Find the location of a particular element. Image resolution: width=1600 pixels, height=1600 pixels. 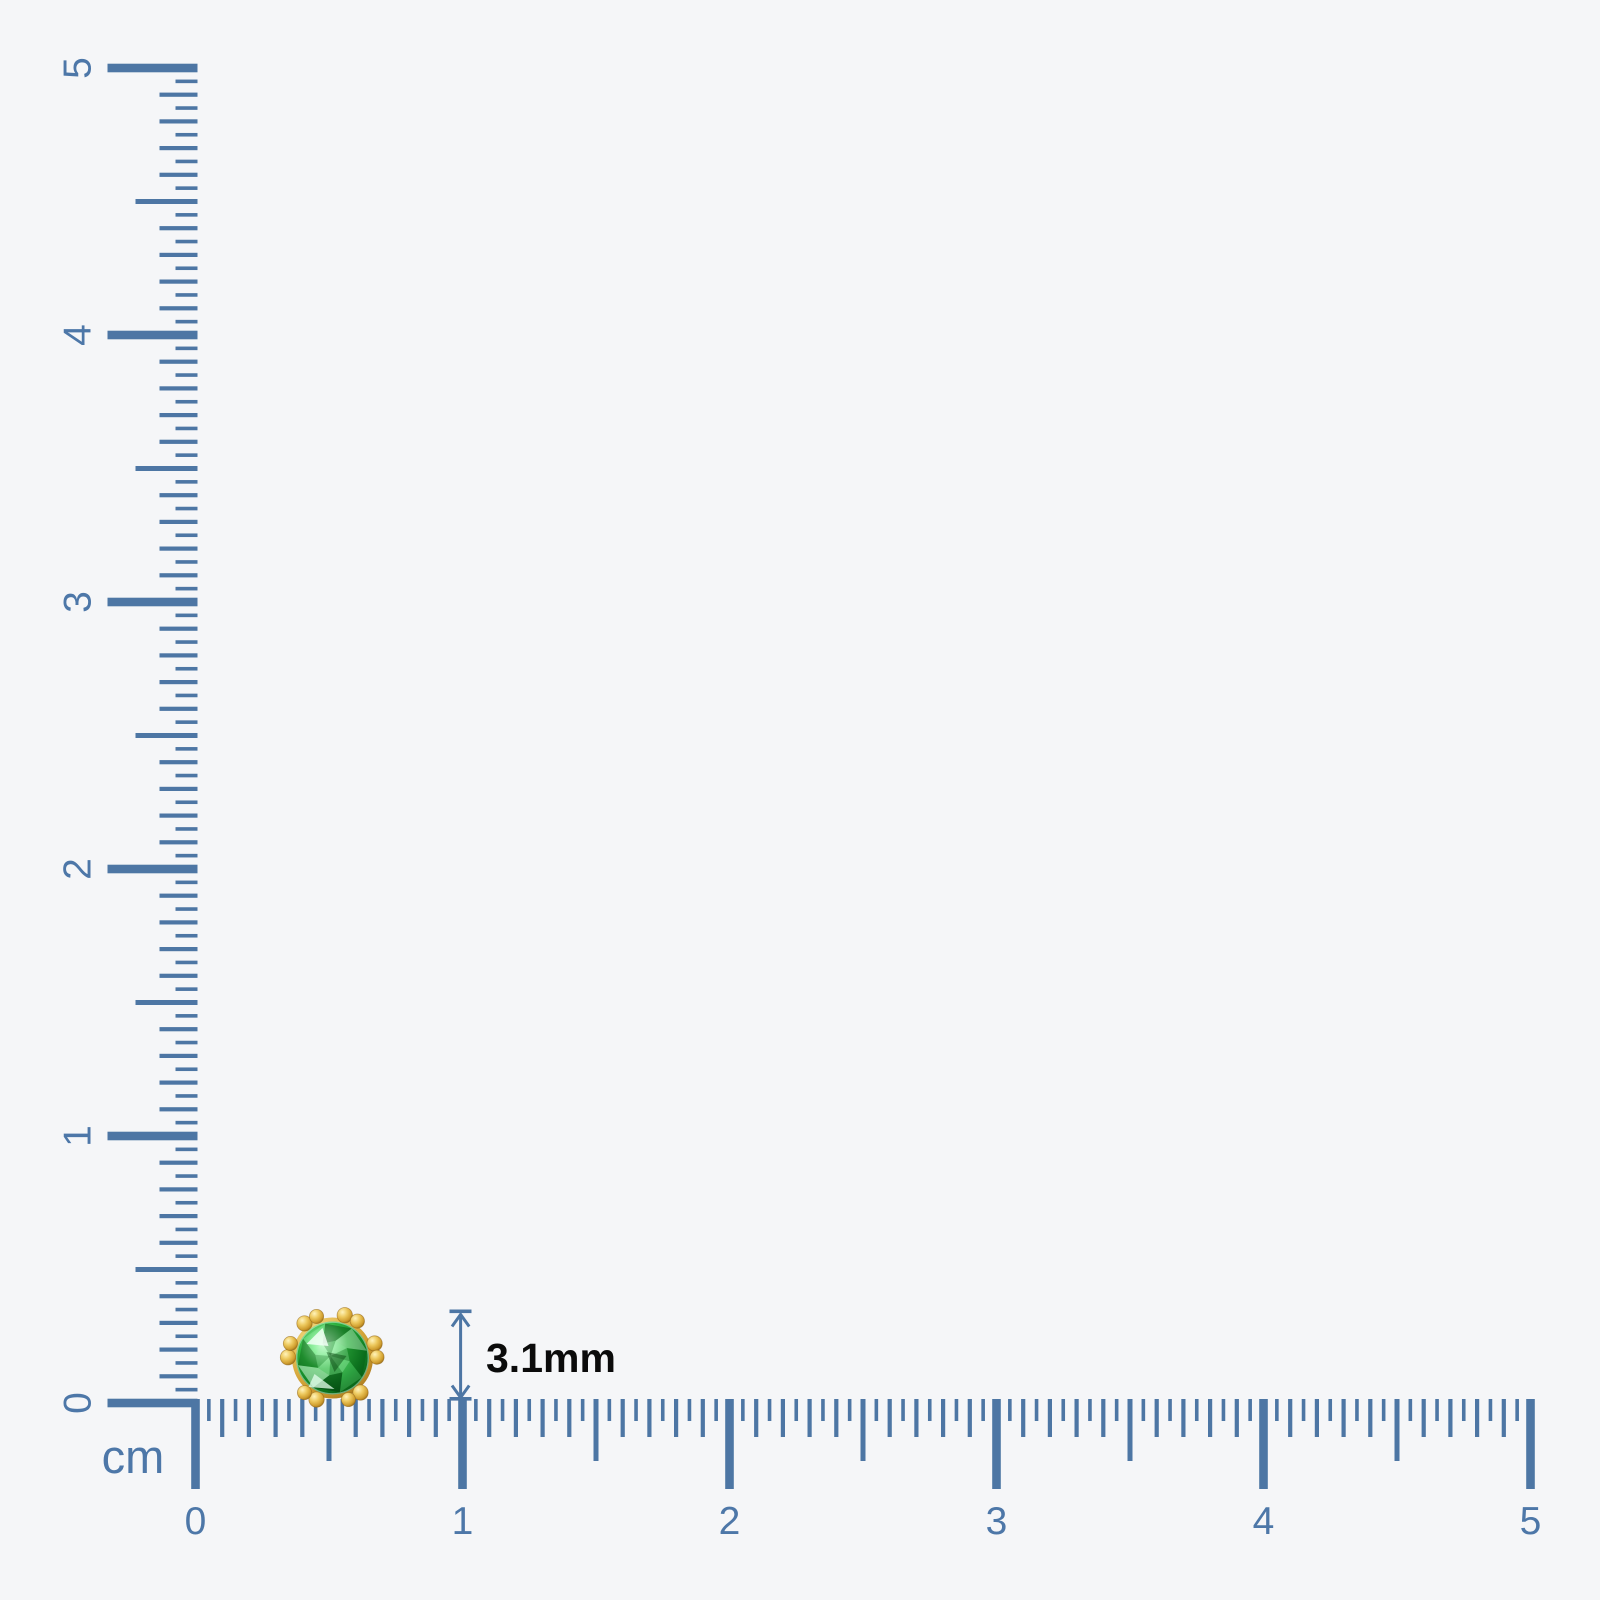

dimension-arrow is located at coordinates (460, 1355).